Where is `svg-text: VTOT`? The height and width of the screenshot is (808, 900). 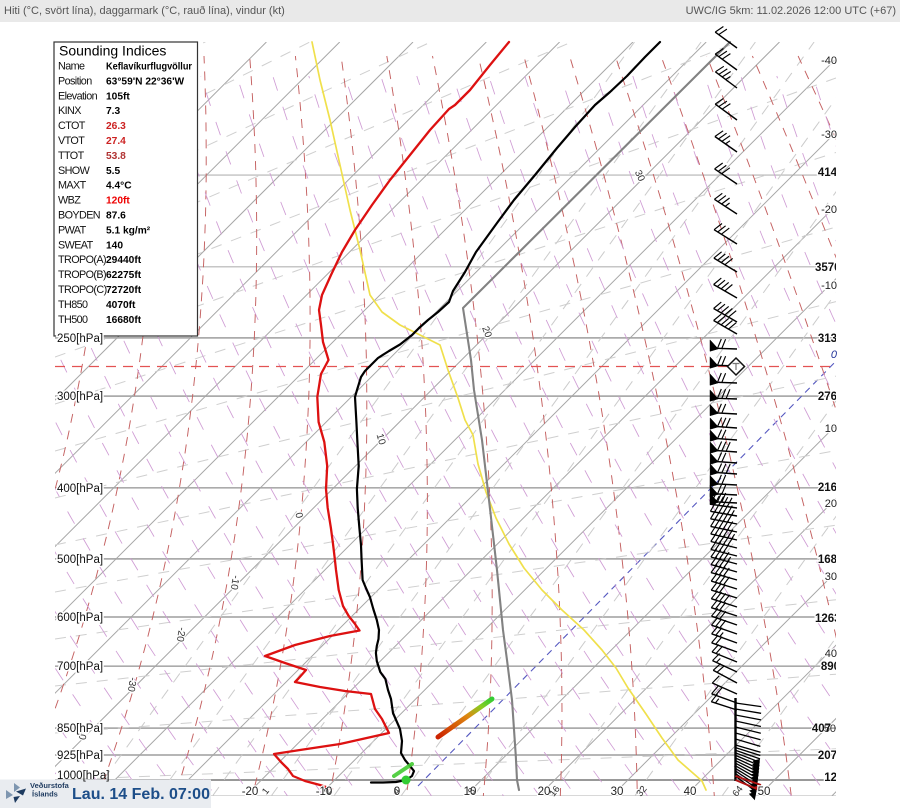
svg-text: VTOT is located at coordinates (71, 141).